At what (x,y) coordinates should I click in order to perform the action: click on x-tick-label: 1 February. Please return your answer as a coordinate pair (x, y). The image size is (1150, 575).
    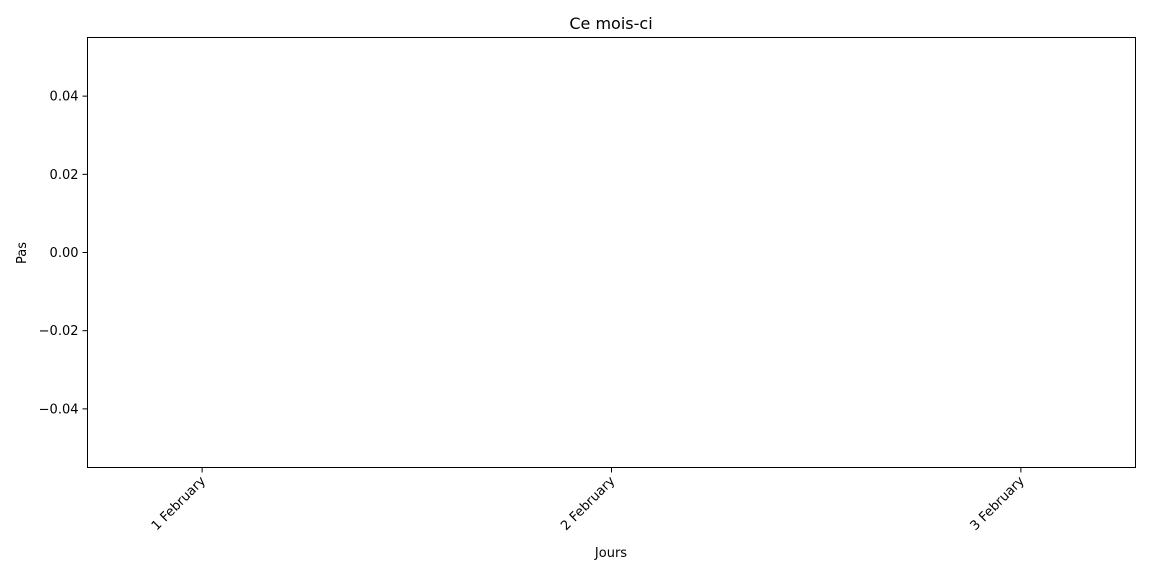
    Looking at the image, I should click on (179, 504).